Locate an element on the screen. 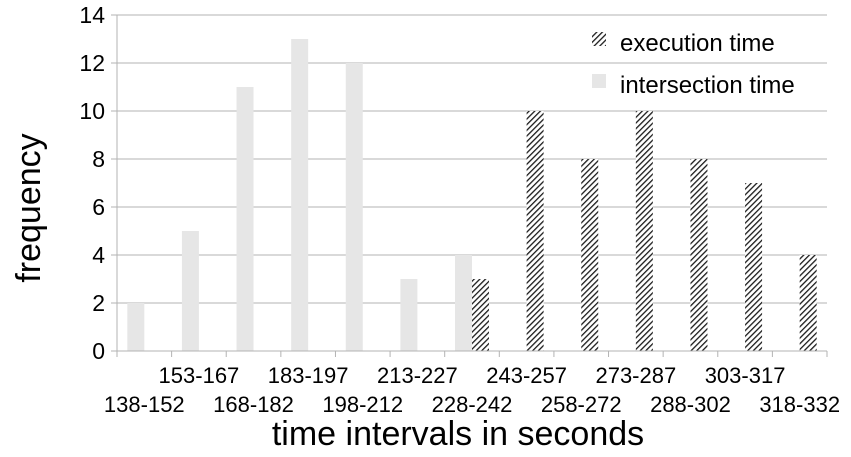 This screenshot has height=457, width=851. x-tick-label: 318-332 is located at coordinates (799, 404).